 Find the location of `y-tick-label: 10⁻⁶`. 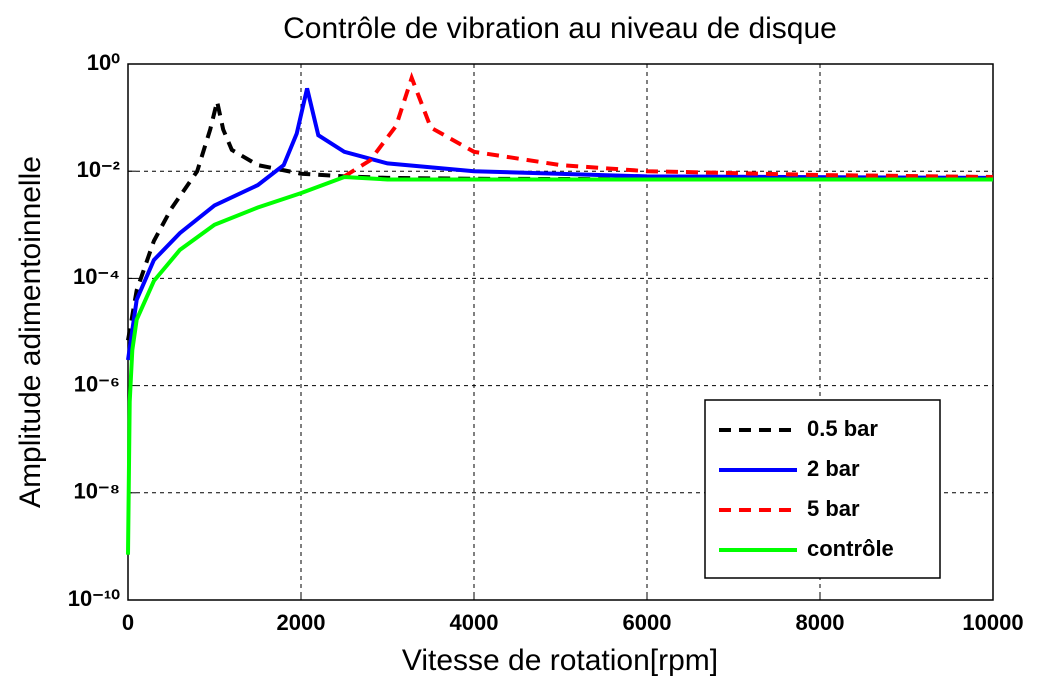

y-tick-label: 10⁻⁶ is located at coordinates (97, 383).